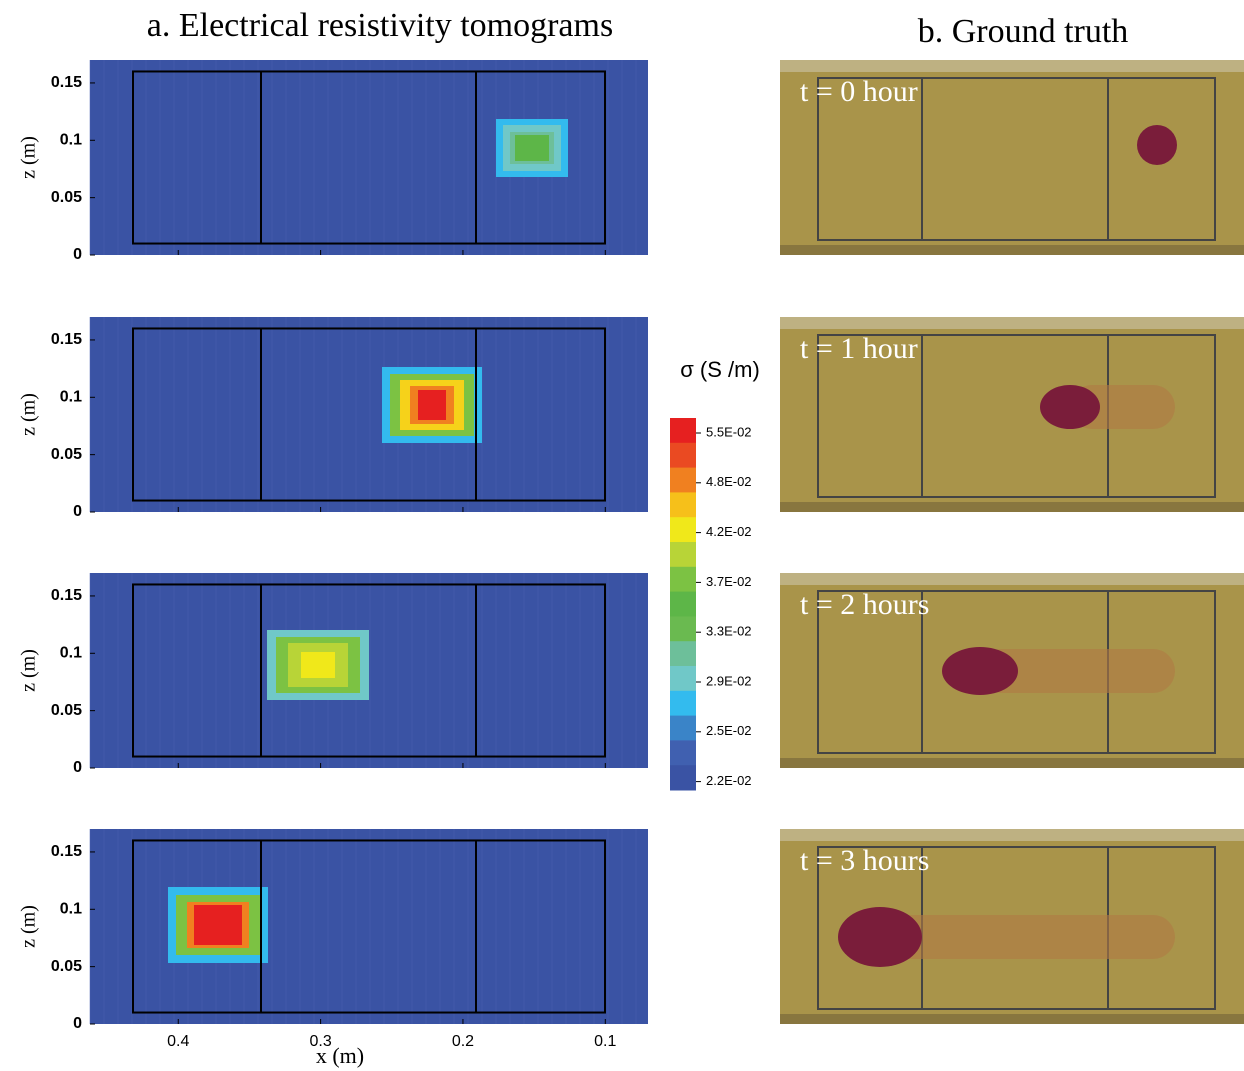  What do you see at coordinates (859, 91) in the screenshot?
I see `photo-label: t = 0 hour` at bounding box center [859, 91].